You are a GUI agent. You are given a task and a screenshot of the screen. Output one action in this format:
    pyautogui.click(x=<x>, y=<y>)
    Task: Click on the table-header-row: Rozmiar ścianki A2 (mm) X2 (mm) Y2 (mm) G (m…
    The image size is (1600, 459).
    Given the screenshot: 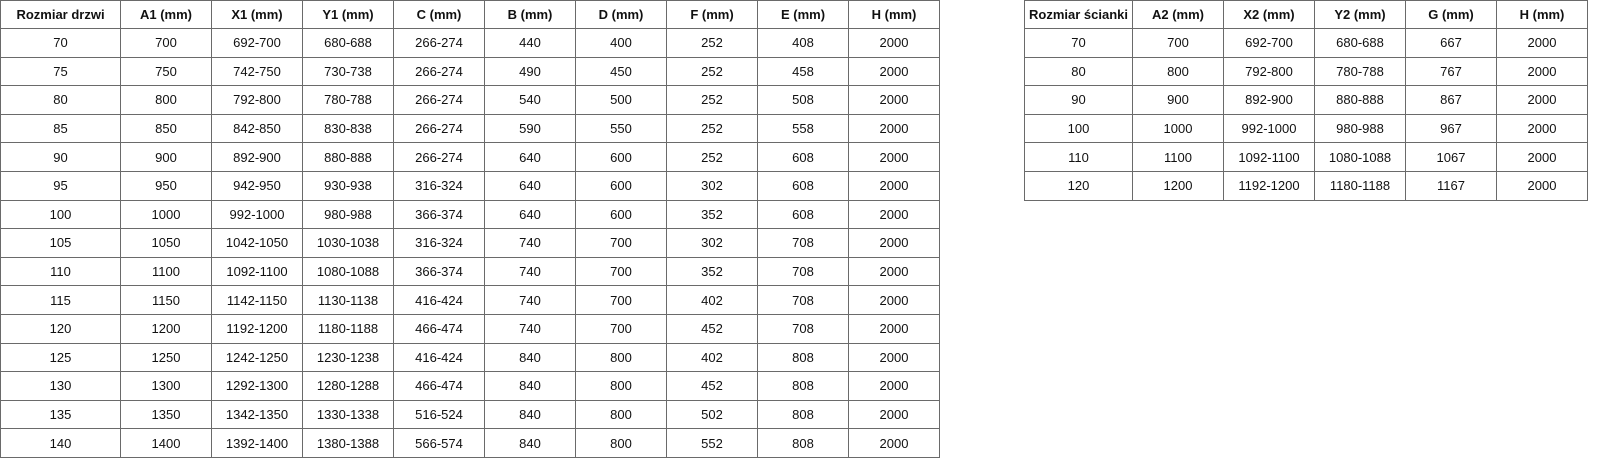 What is the action you would take?
    pyautogui.click(x=1306, y=14)
    